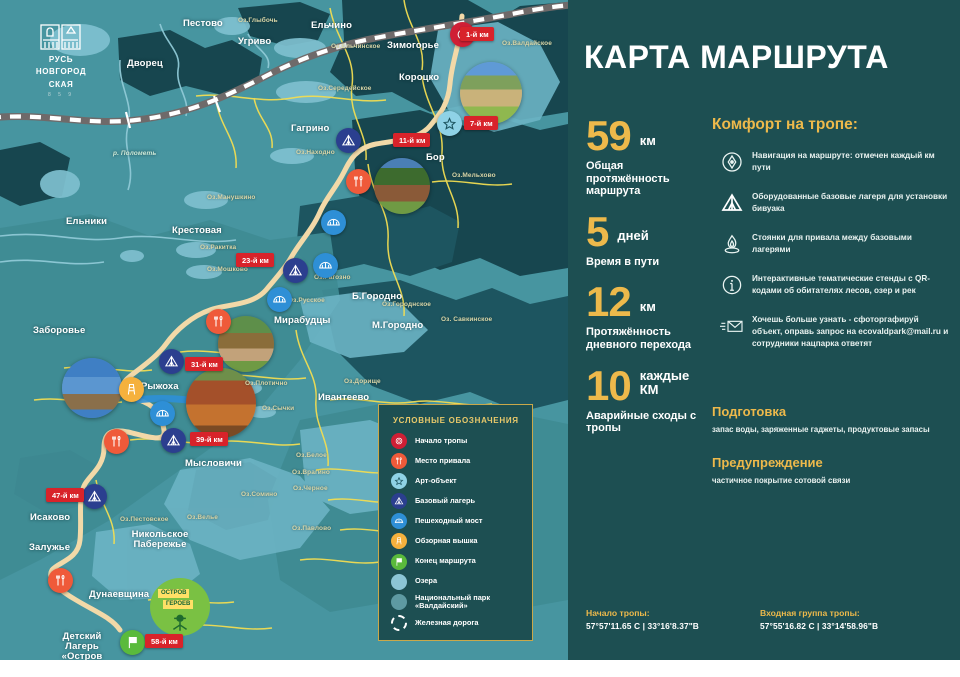 The height and width of the screenshot is (677, 960). What do you see at coordinates (412, 140) in the screenshot?
I see `km-marker-flag: 11-й км` at bounding box center [412, 140].